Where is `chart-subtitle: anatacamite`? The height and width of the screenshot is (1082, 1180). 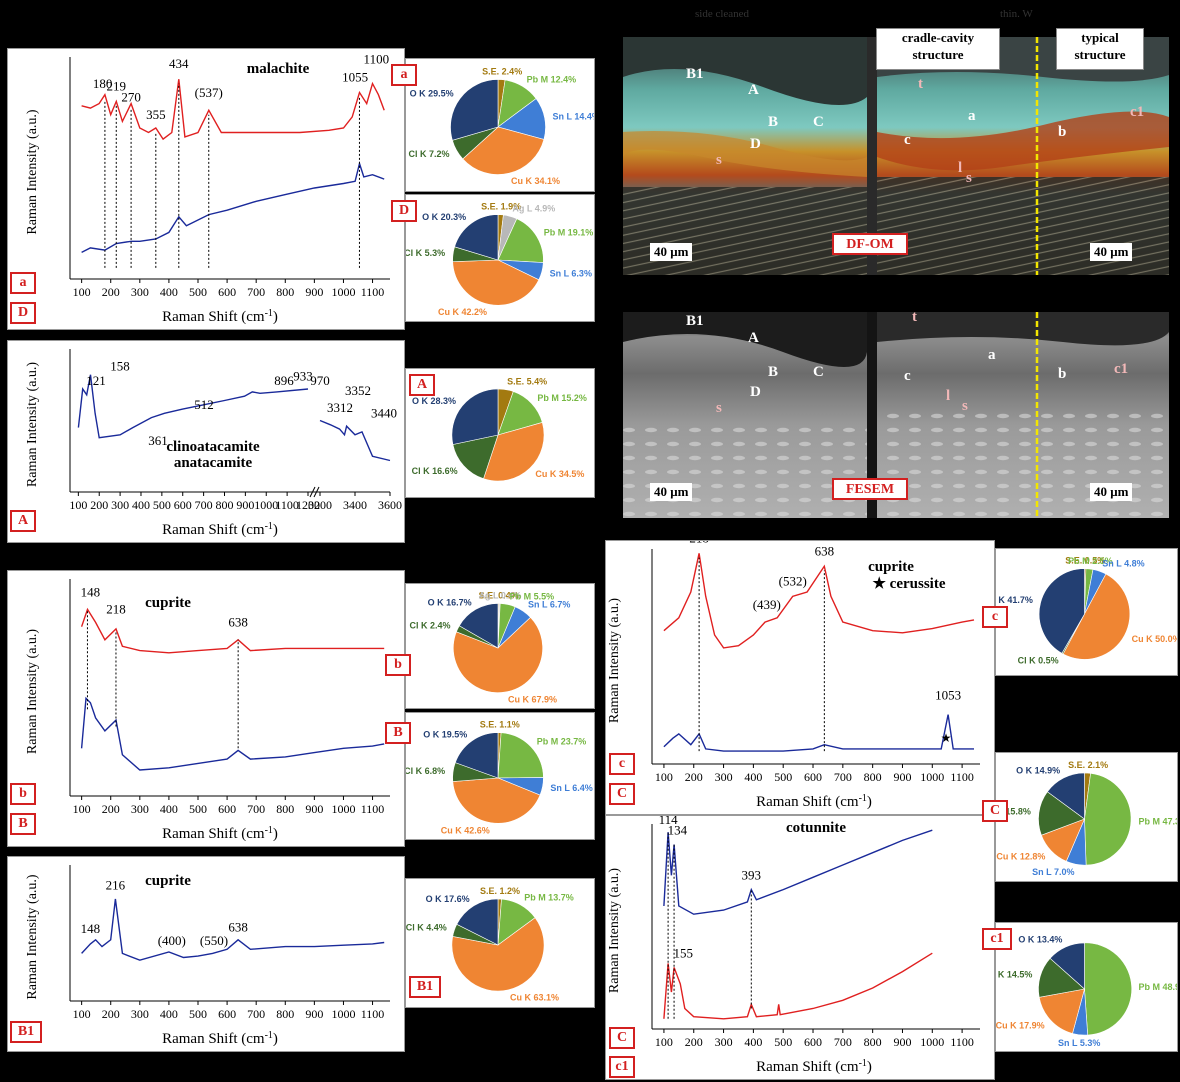
chart-subtitle: anatacamite is located at coordinates (213, 463).